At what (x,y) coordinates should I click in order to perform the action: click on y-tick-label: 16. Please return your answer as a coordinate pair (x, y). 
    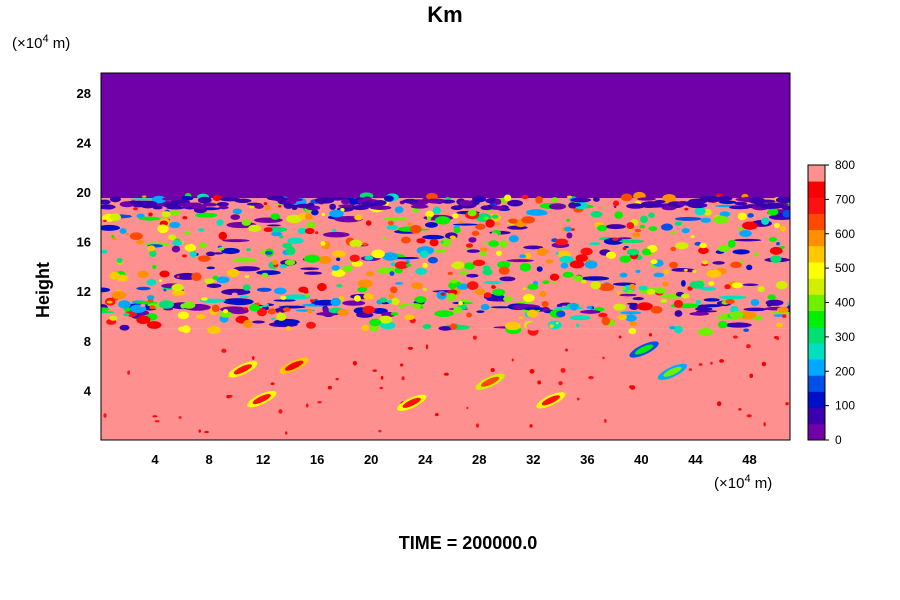
    Looking at the image, I should click on (84, 242).